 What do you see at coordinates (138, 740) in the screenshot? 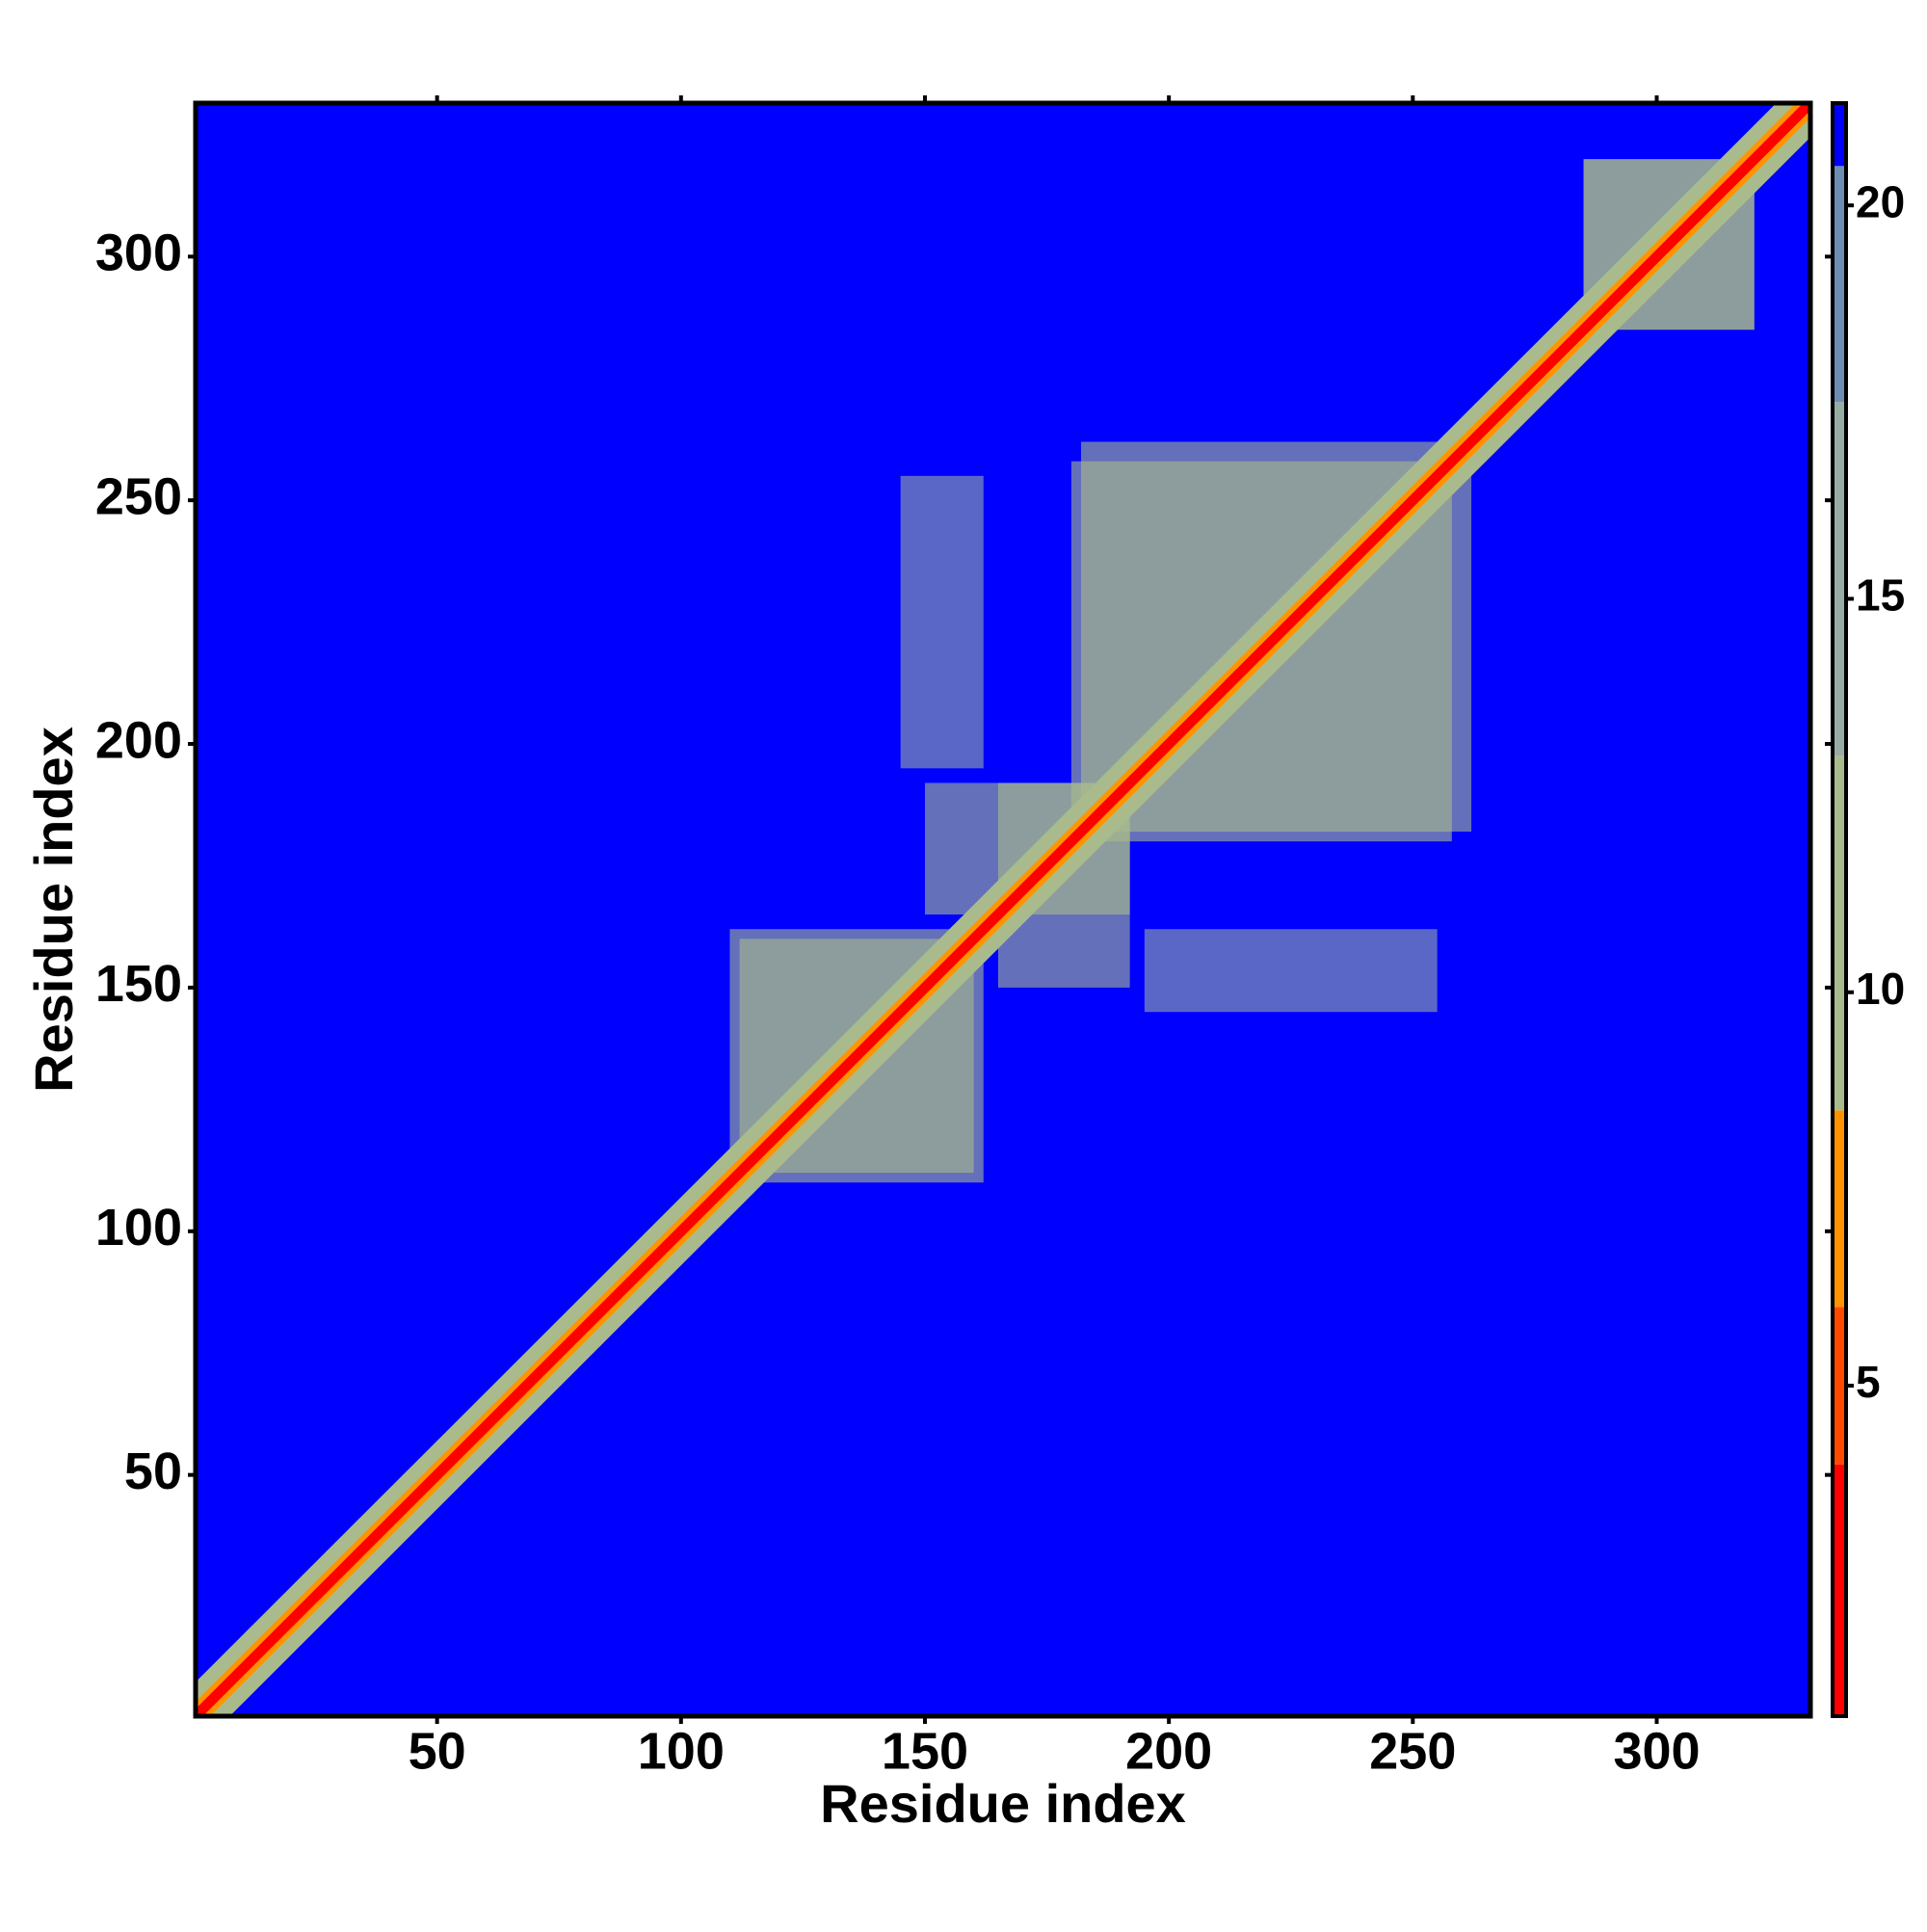
I see `y-tick-label: 200` at bounding box center [138, 740].